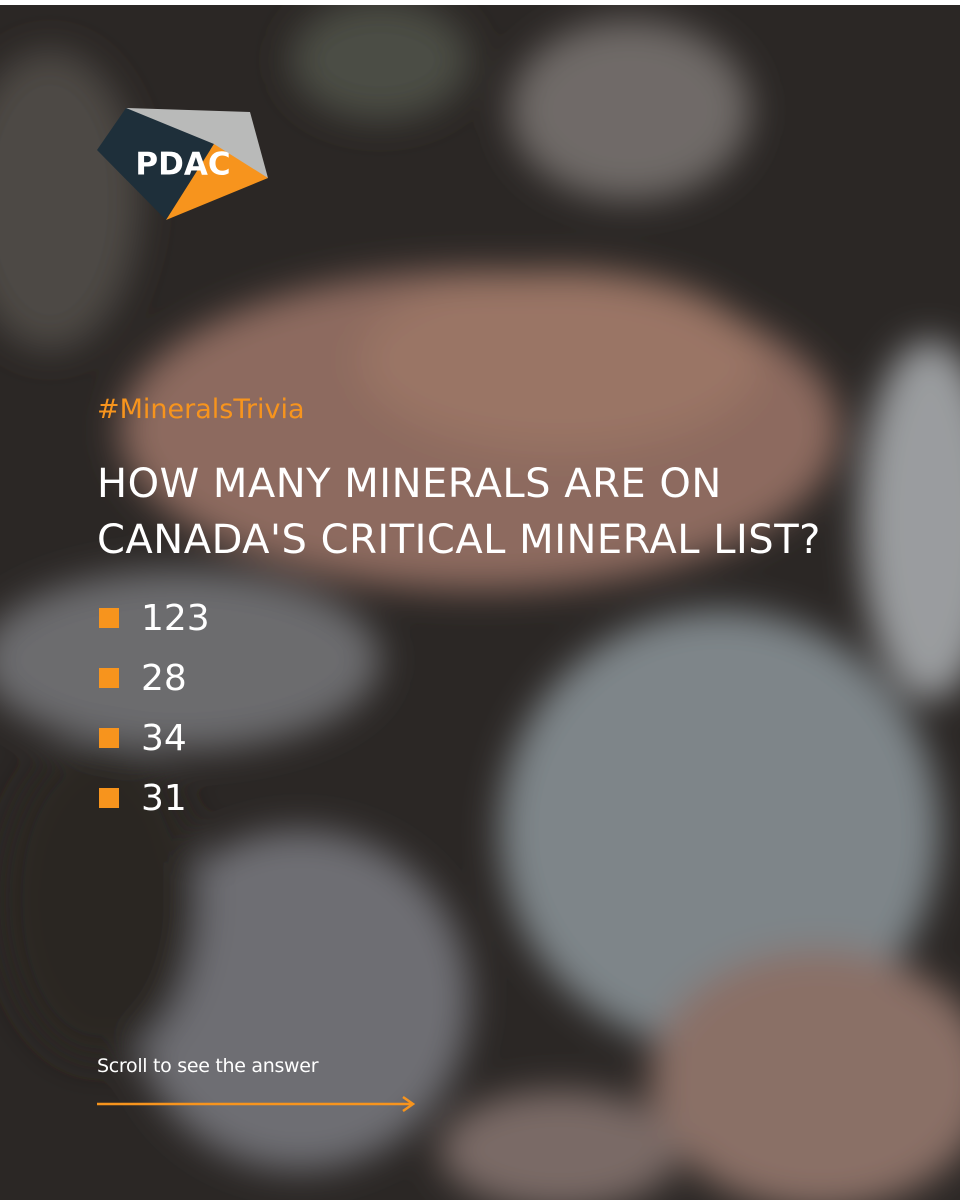  I want to click on arrow, so click(256, 1104).